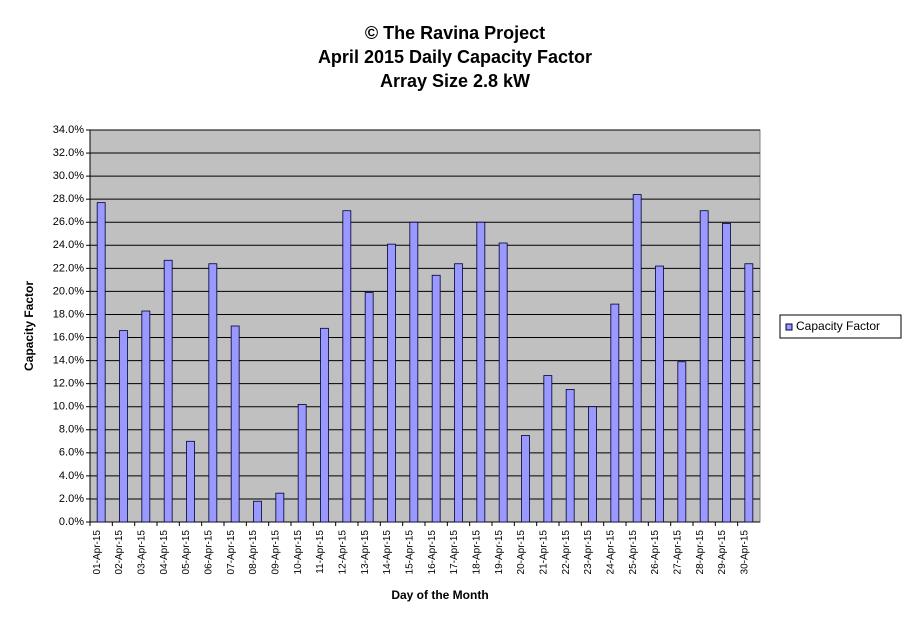 The image size is (911, 623). Describe the element at coordinates (68, 153) in the screenshot. I see `y-tick-label: 32.0%` at that location.